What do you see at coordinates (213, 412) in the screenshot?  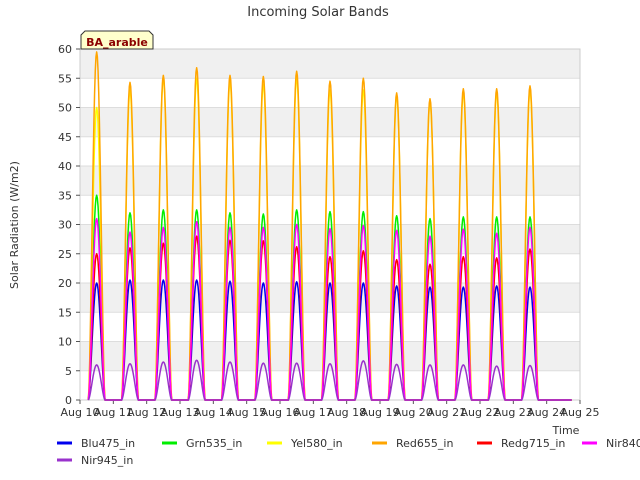 I see `x-tick-label: Aug 14` at bounding box center [213, 412].